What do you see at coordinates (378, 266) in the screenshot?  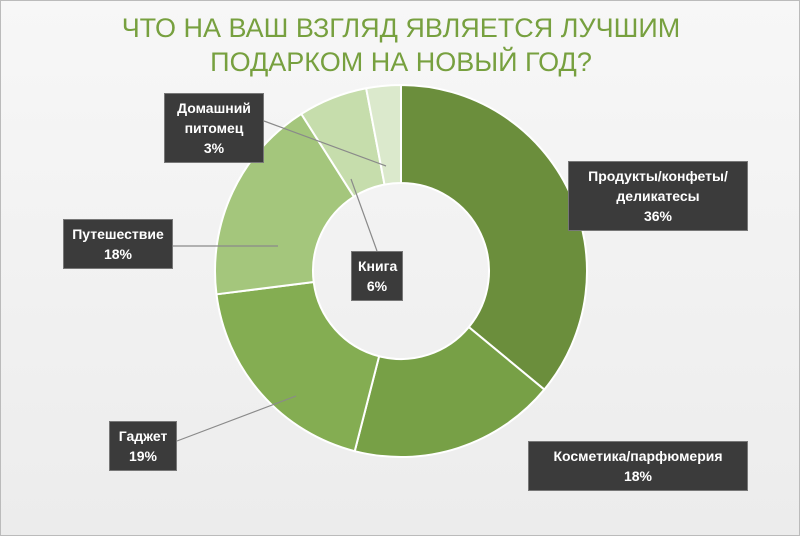 I see `category-label: Книга` at bounding box center [378, 266].